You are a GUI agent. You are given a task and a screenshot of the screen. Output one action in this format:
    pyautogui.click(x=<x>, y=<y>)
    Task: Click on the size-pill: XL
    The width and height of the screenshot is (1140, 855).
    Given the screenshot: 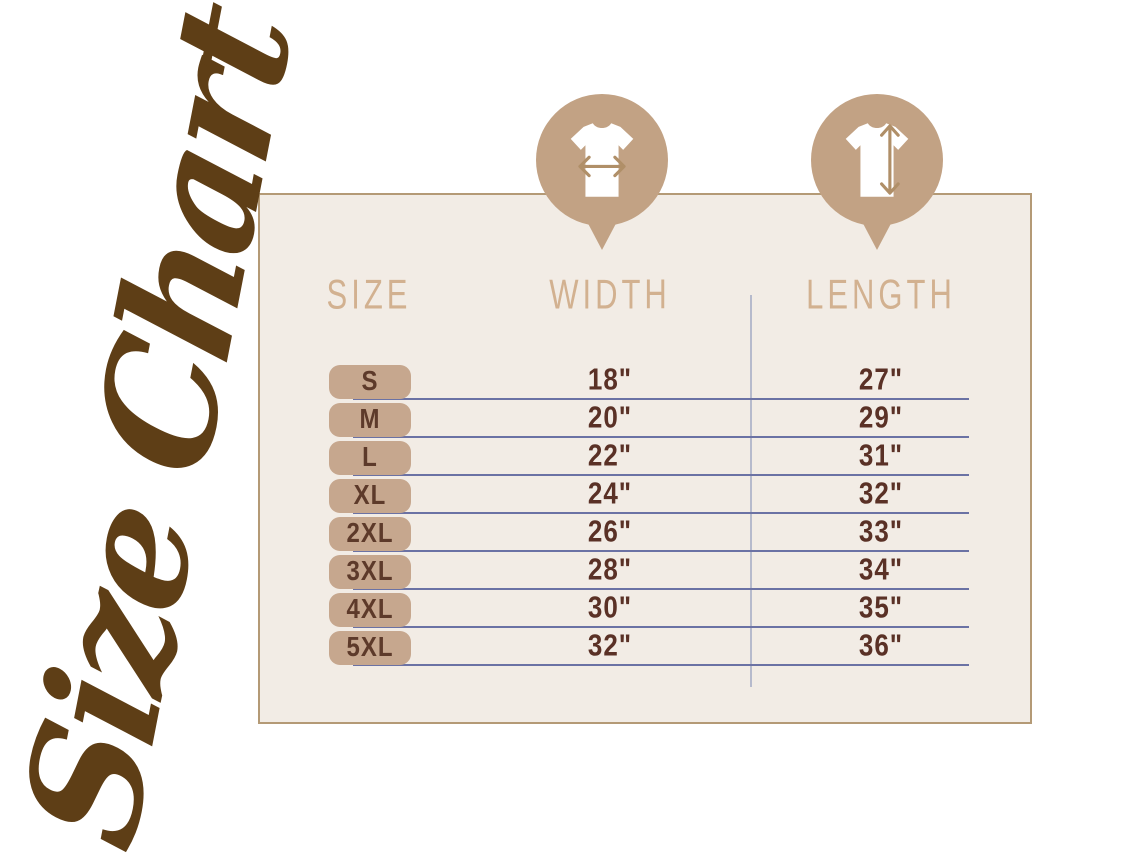 What is the action you would take?
    pyautogui.click(x=370, y=496)
    